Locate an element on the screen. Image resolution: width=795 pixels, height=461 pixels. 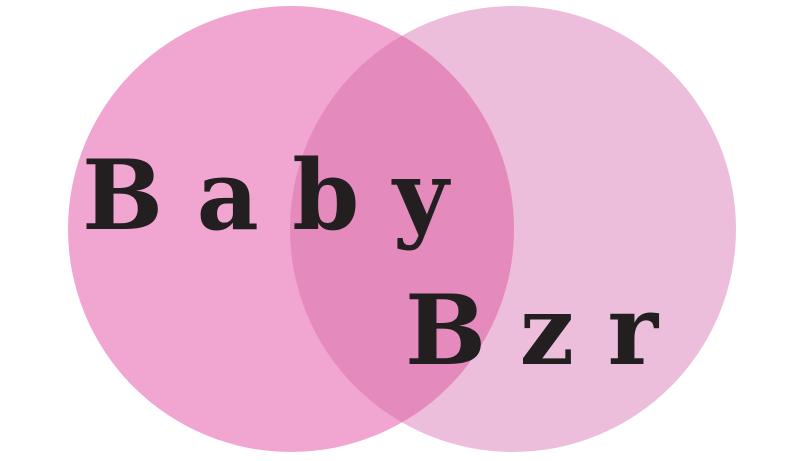
logo-line-baby: B a b y is located at coordinates (267, 195).